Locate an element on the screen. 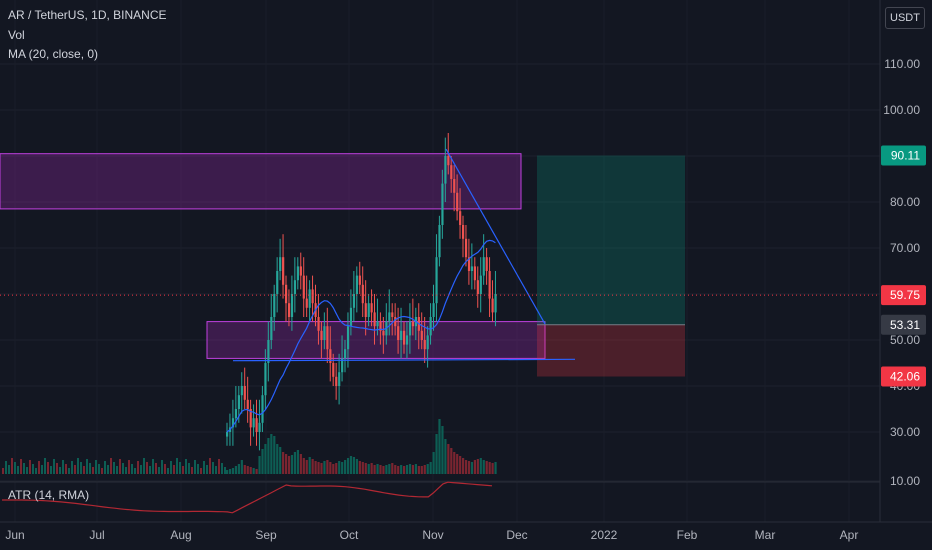 This screenshot has width=932, height=550. symbol-legend: AR / TetherUS, 1D, BINANCE is located at coordinates (87, 15).